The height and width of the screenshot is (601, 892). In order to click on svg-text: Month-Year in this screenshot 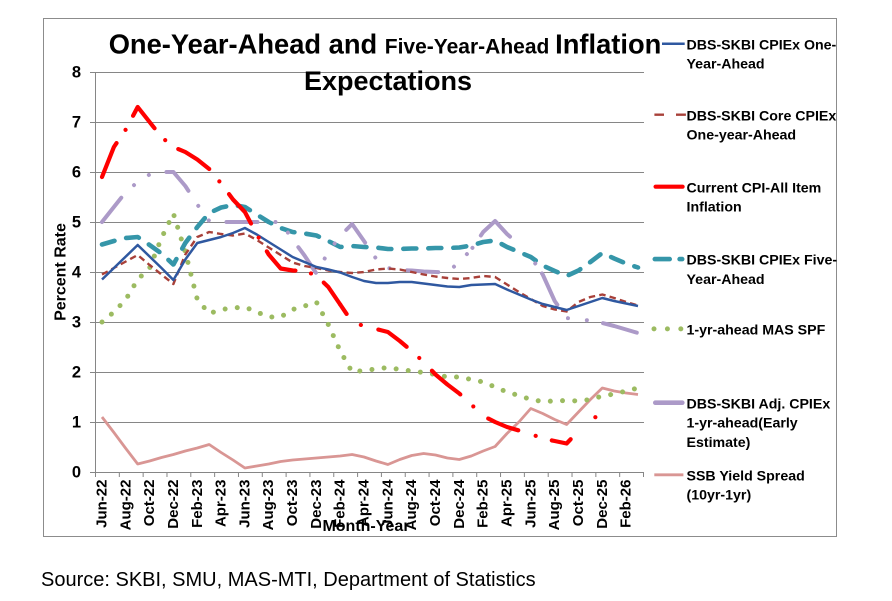, I will do `click(365, 526)`.